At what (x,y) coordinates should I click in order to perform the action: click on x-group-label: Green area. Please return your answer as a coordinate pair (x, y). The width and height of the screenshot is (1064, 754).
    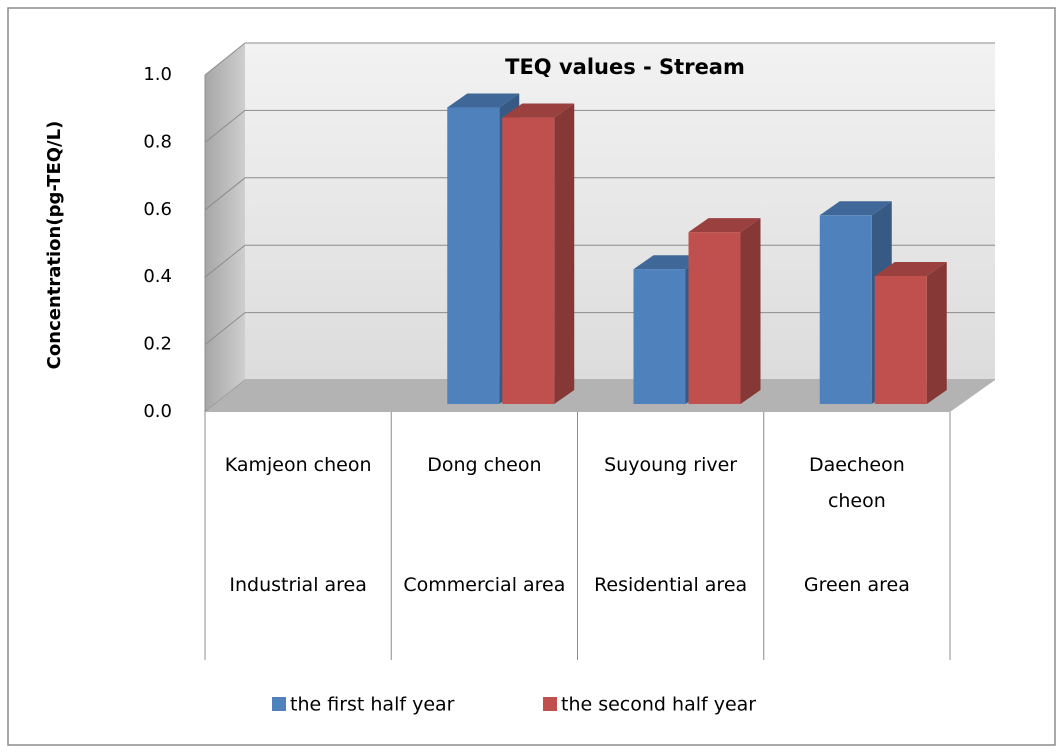
    Looking at the image, I should click on (856, 585).